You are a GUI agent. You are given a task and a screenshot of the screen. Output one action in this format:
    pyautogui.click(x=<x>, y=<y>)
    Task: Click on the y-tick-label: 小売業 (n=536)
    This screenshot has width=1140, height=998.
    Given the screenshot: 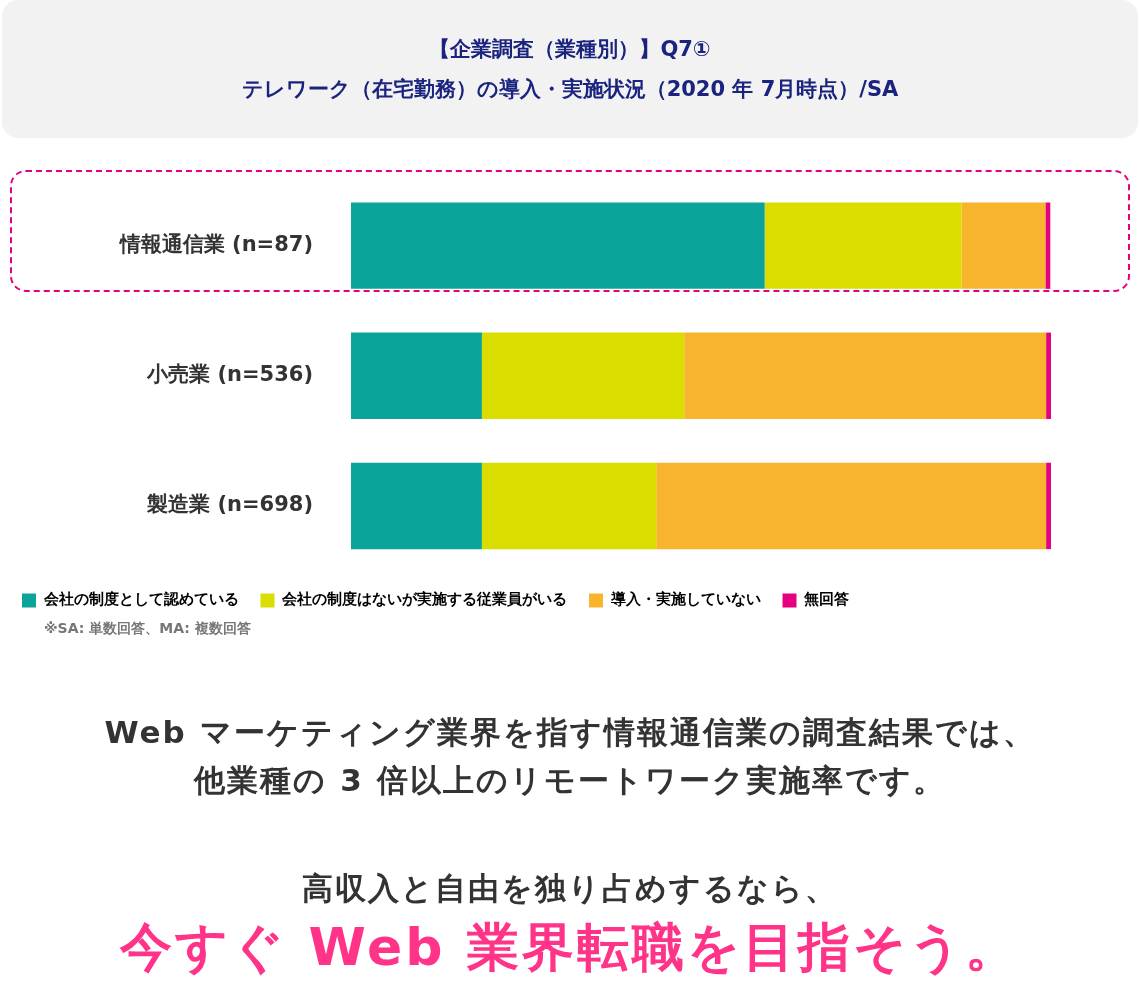 What is the action you would take?
    pyautogui.click(x=229, y=374)
    